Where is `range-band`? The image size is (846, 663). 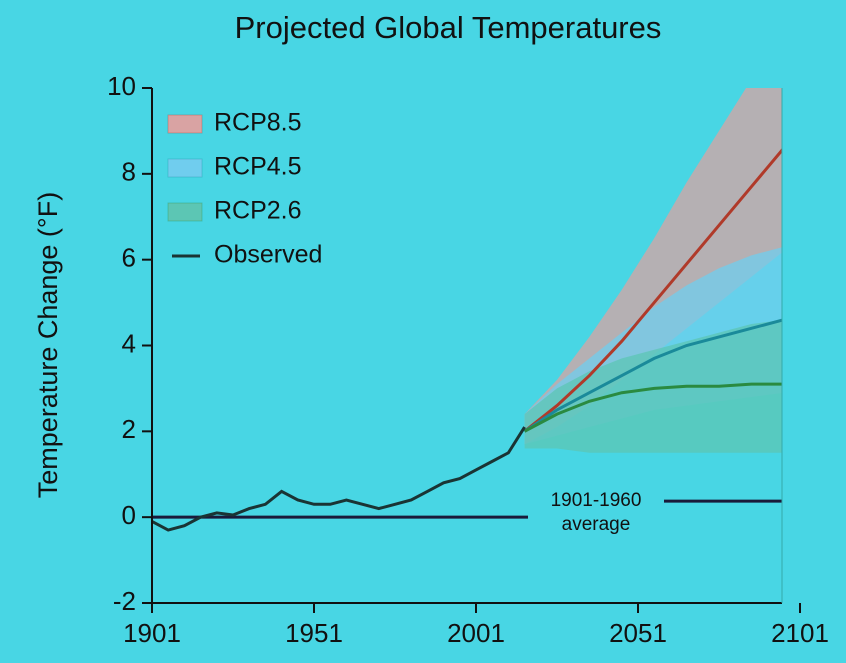
range-band is located at coordinates (653, 386).